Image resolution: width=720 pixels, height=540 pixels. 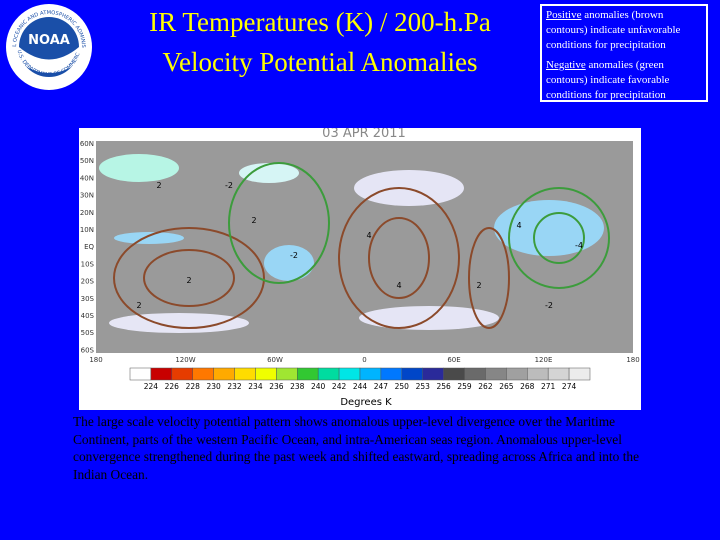 I want to click on logo-text: NOAA, so click(x=49, y=40).